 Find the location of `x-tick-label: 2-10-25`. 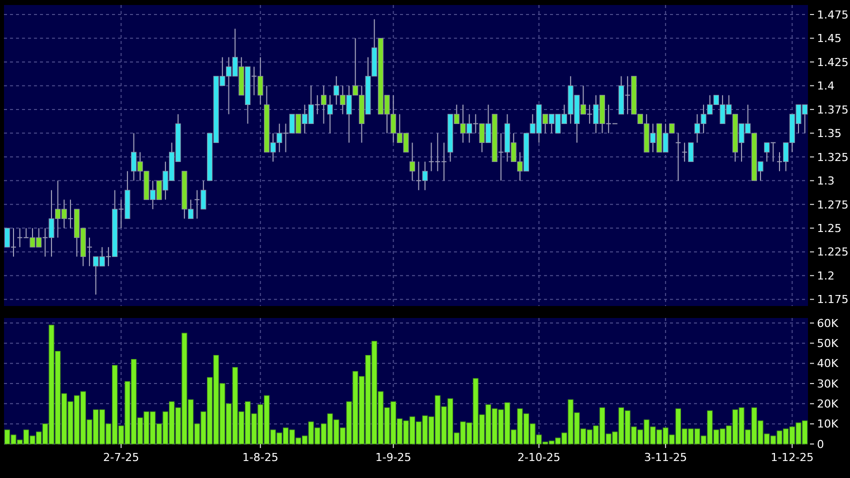

x-tick-label: 2-10-25 is located at coordinates (538, 457).